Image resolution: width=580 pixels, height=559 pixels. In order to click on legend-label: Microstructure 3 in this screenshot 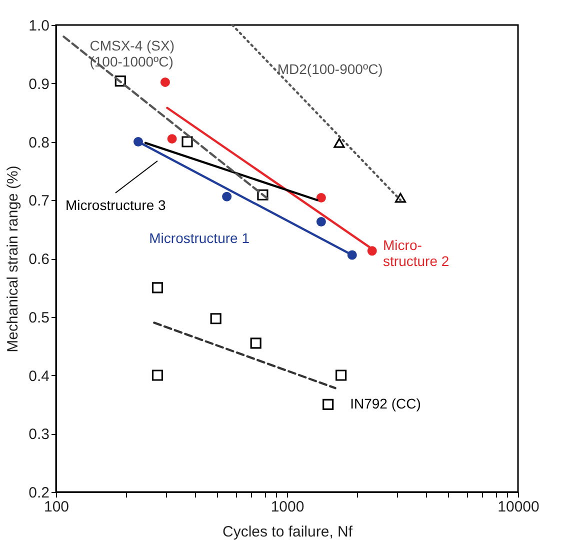, I will do `click(115, 204)`.